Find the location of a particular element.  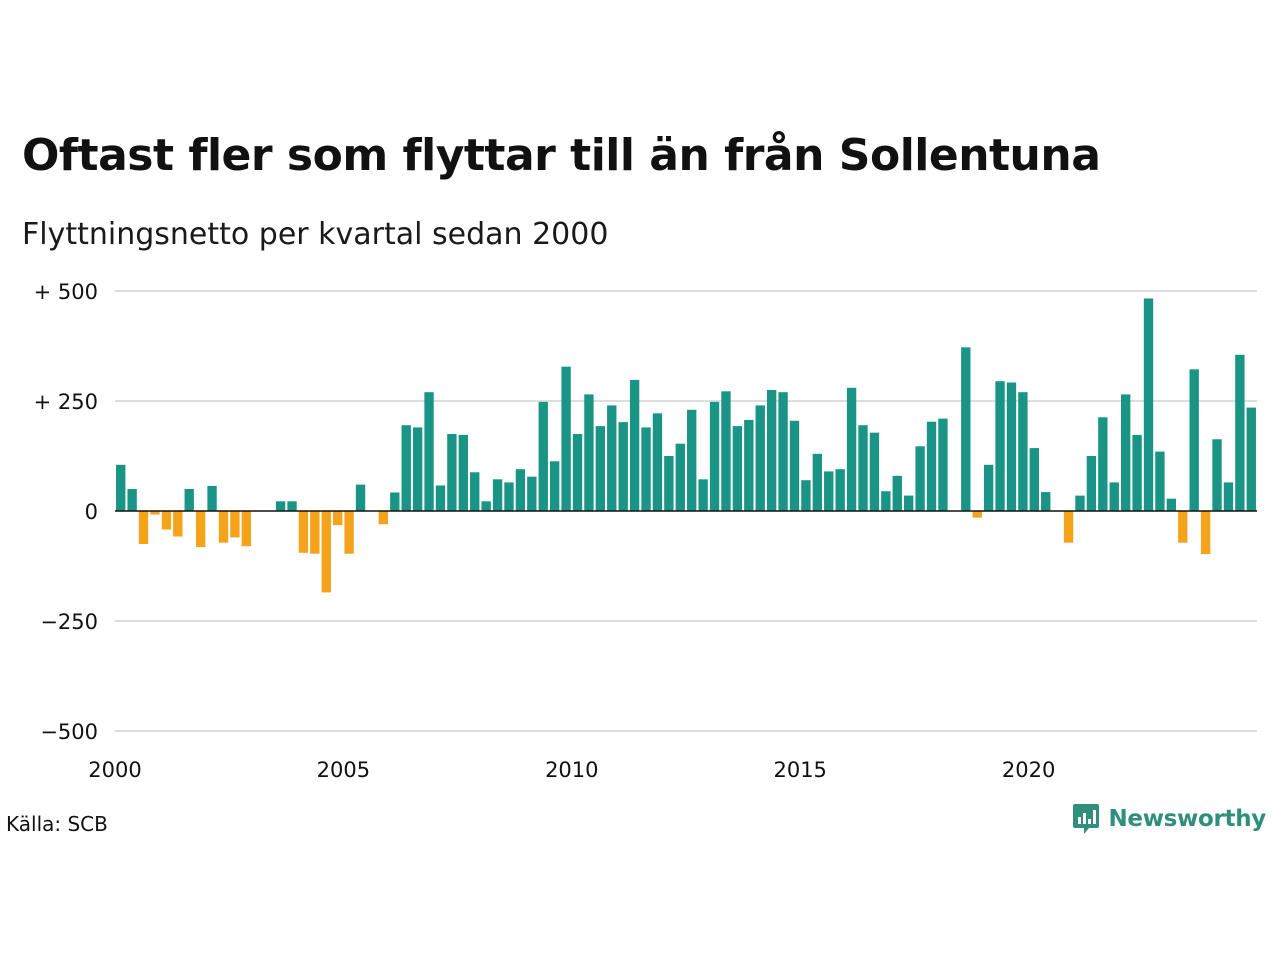

x-tick-label: 2010 is located at coordinates (571, 770).